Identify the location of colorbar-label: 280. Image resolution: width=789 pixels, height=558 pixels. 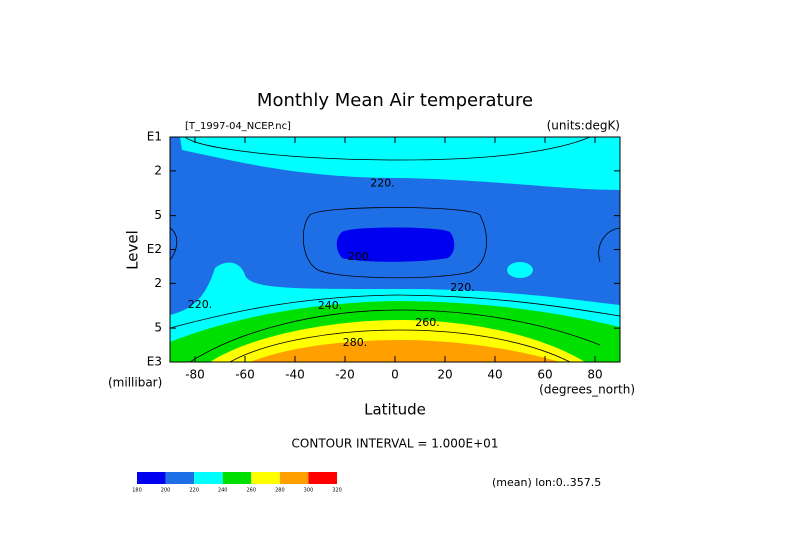
(280, 491).